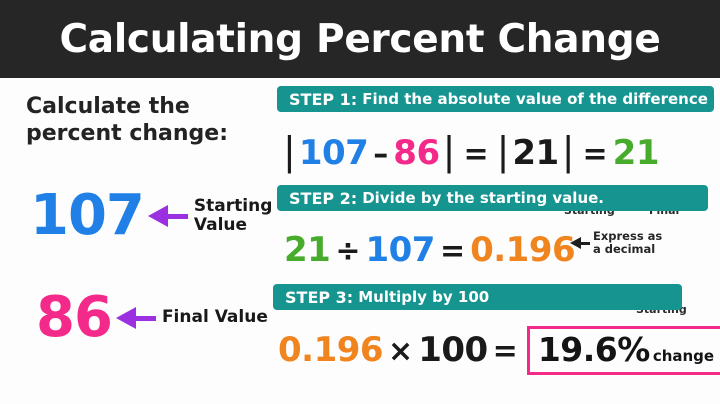 Image resolution: width=720 pixels, height=404 pixels. What do you see at coordinates (523, 250) in the screenshot?
I see `step-2-result: 0.196` at bounding box center [523, 250].